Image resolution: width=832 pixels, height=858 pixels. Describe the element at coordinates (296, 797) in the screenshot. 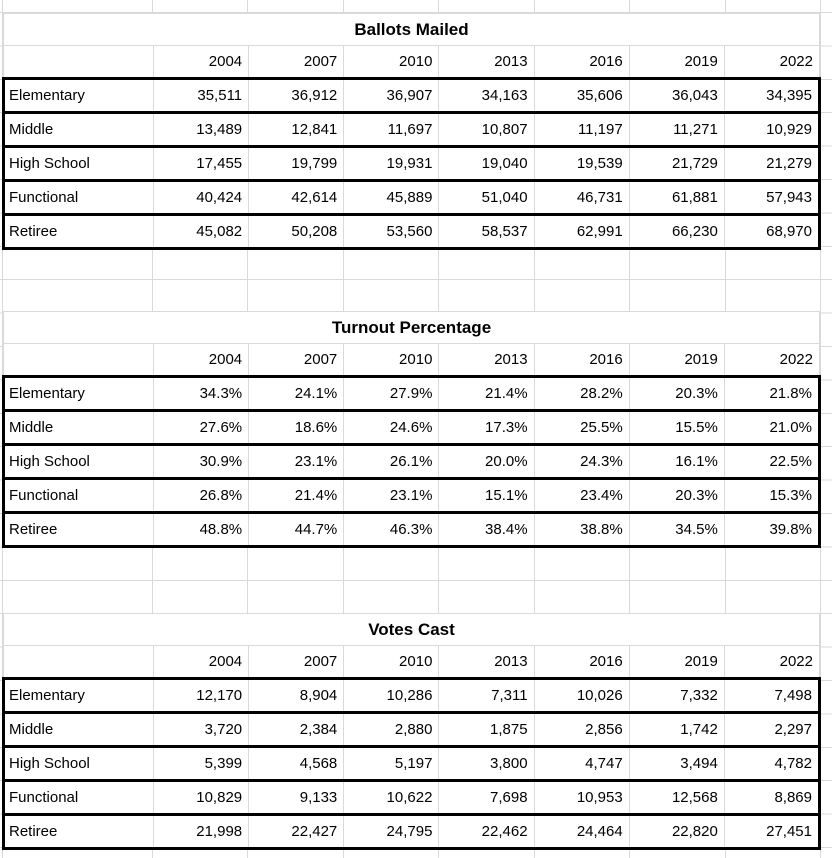

I see `value-cell: 9,133` at that location.